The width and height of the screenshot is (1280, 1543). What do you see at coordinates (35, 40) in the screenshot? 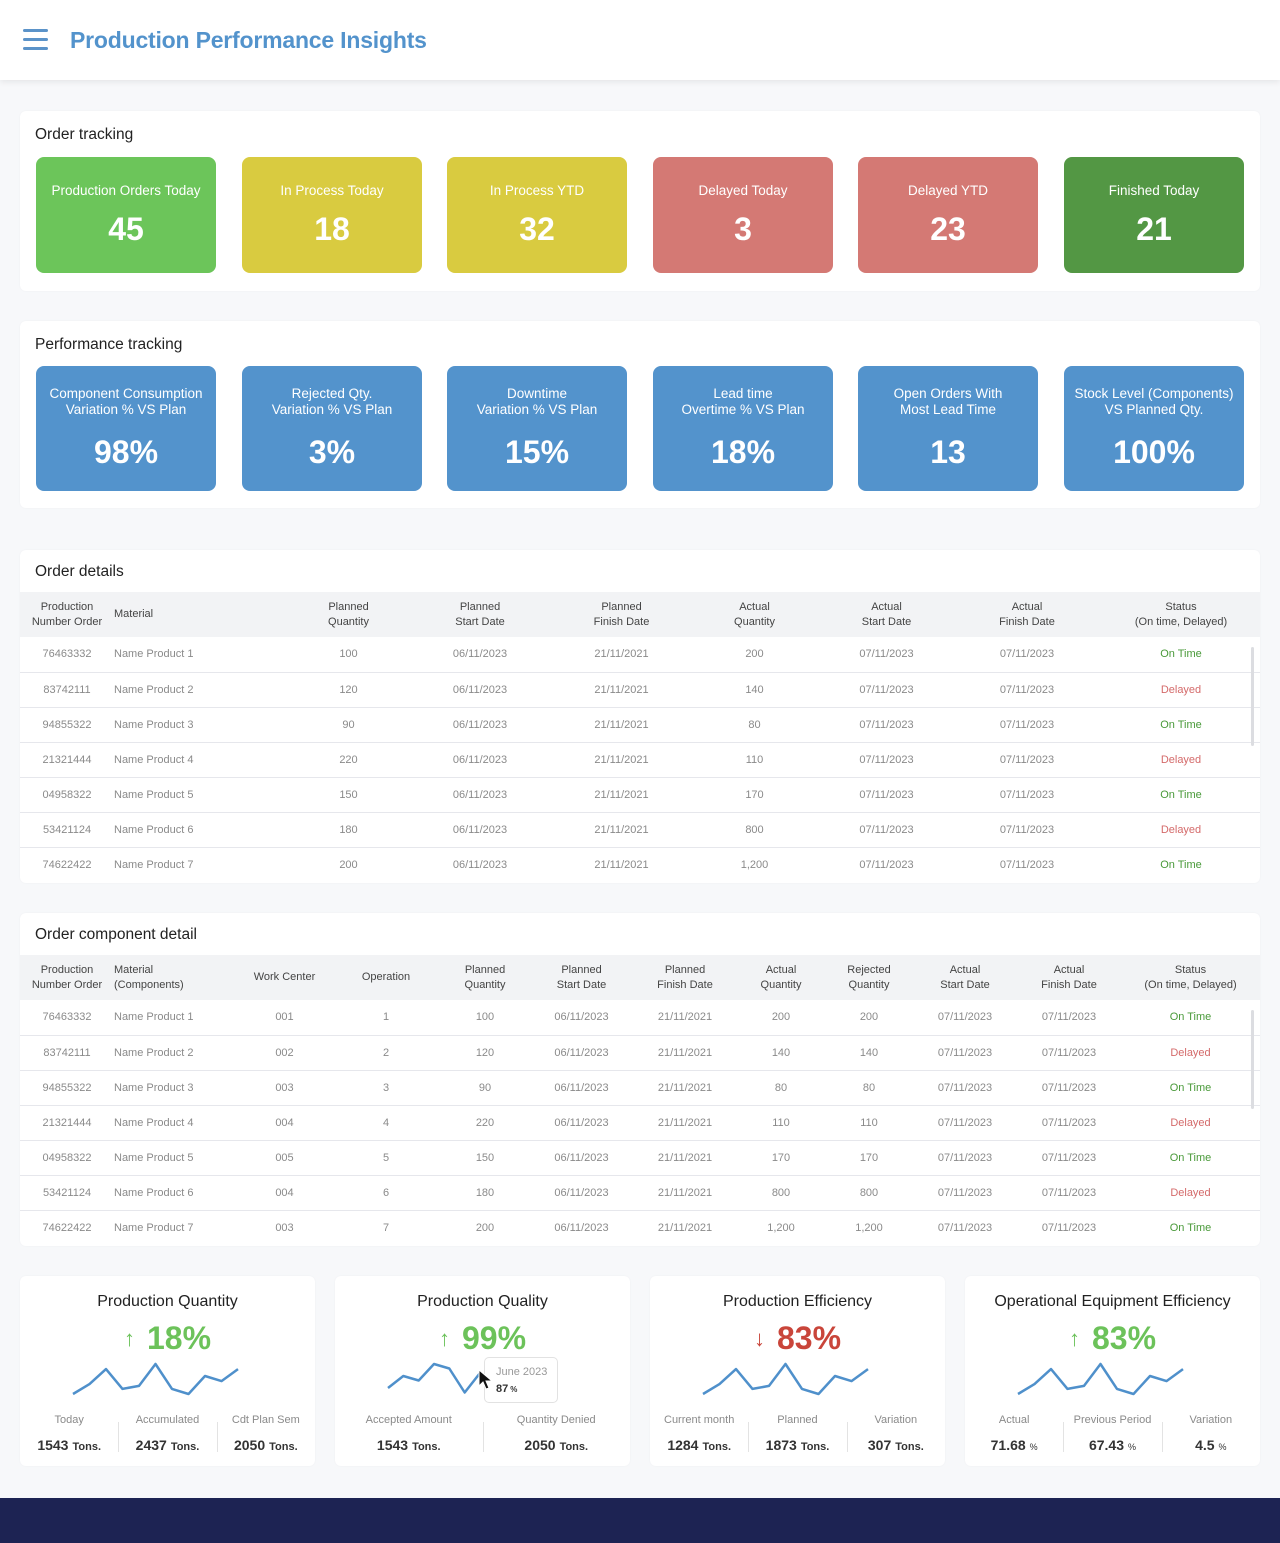
I see `hamburger-icon` at bounding box center [35, 40].